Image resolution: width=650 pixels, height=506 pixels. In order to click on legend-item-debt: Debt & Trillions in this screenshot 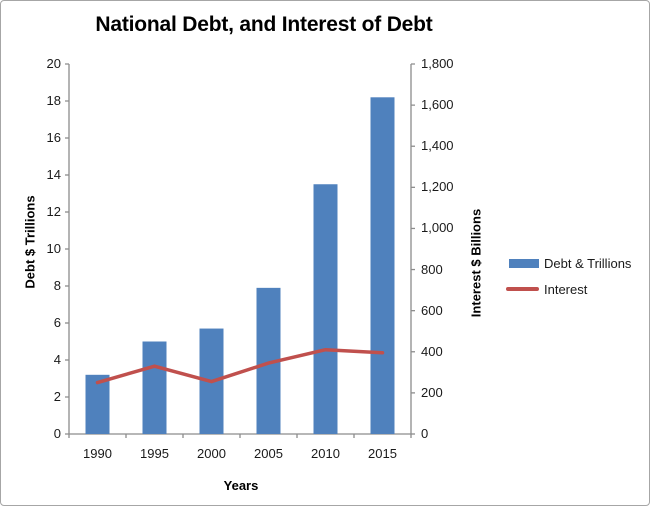, I will do `click(569, 263)`.